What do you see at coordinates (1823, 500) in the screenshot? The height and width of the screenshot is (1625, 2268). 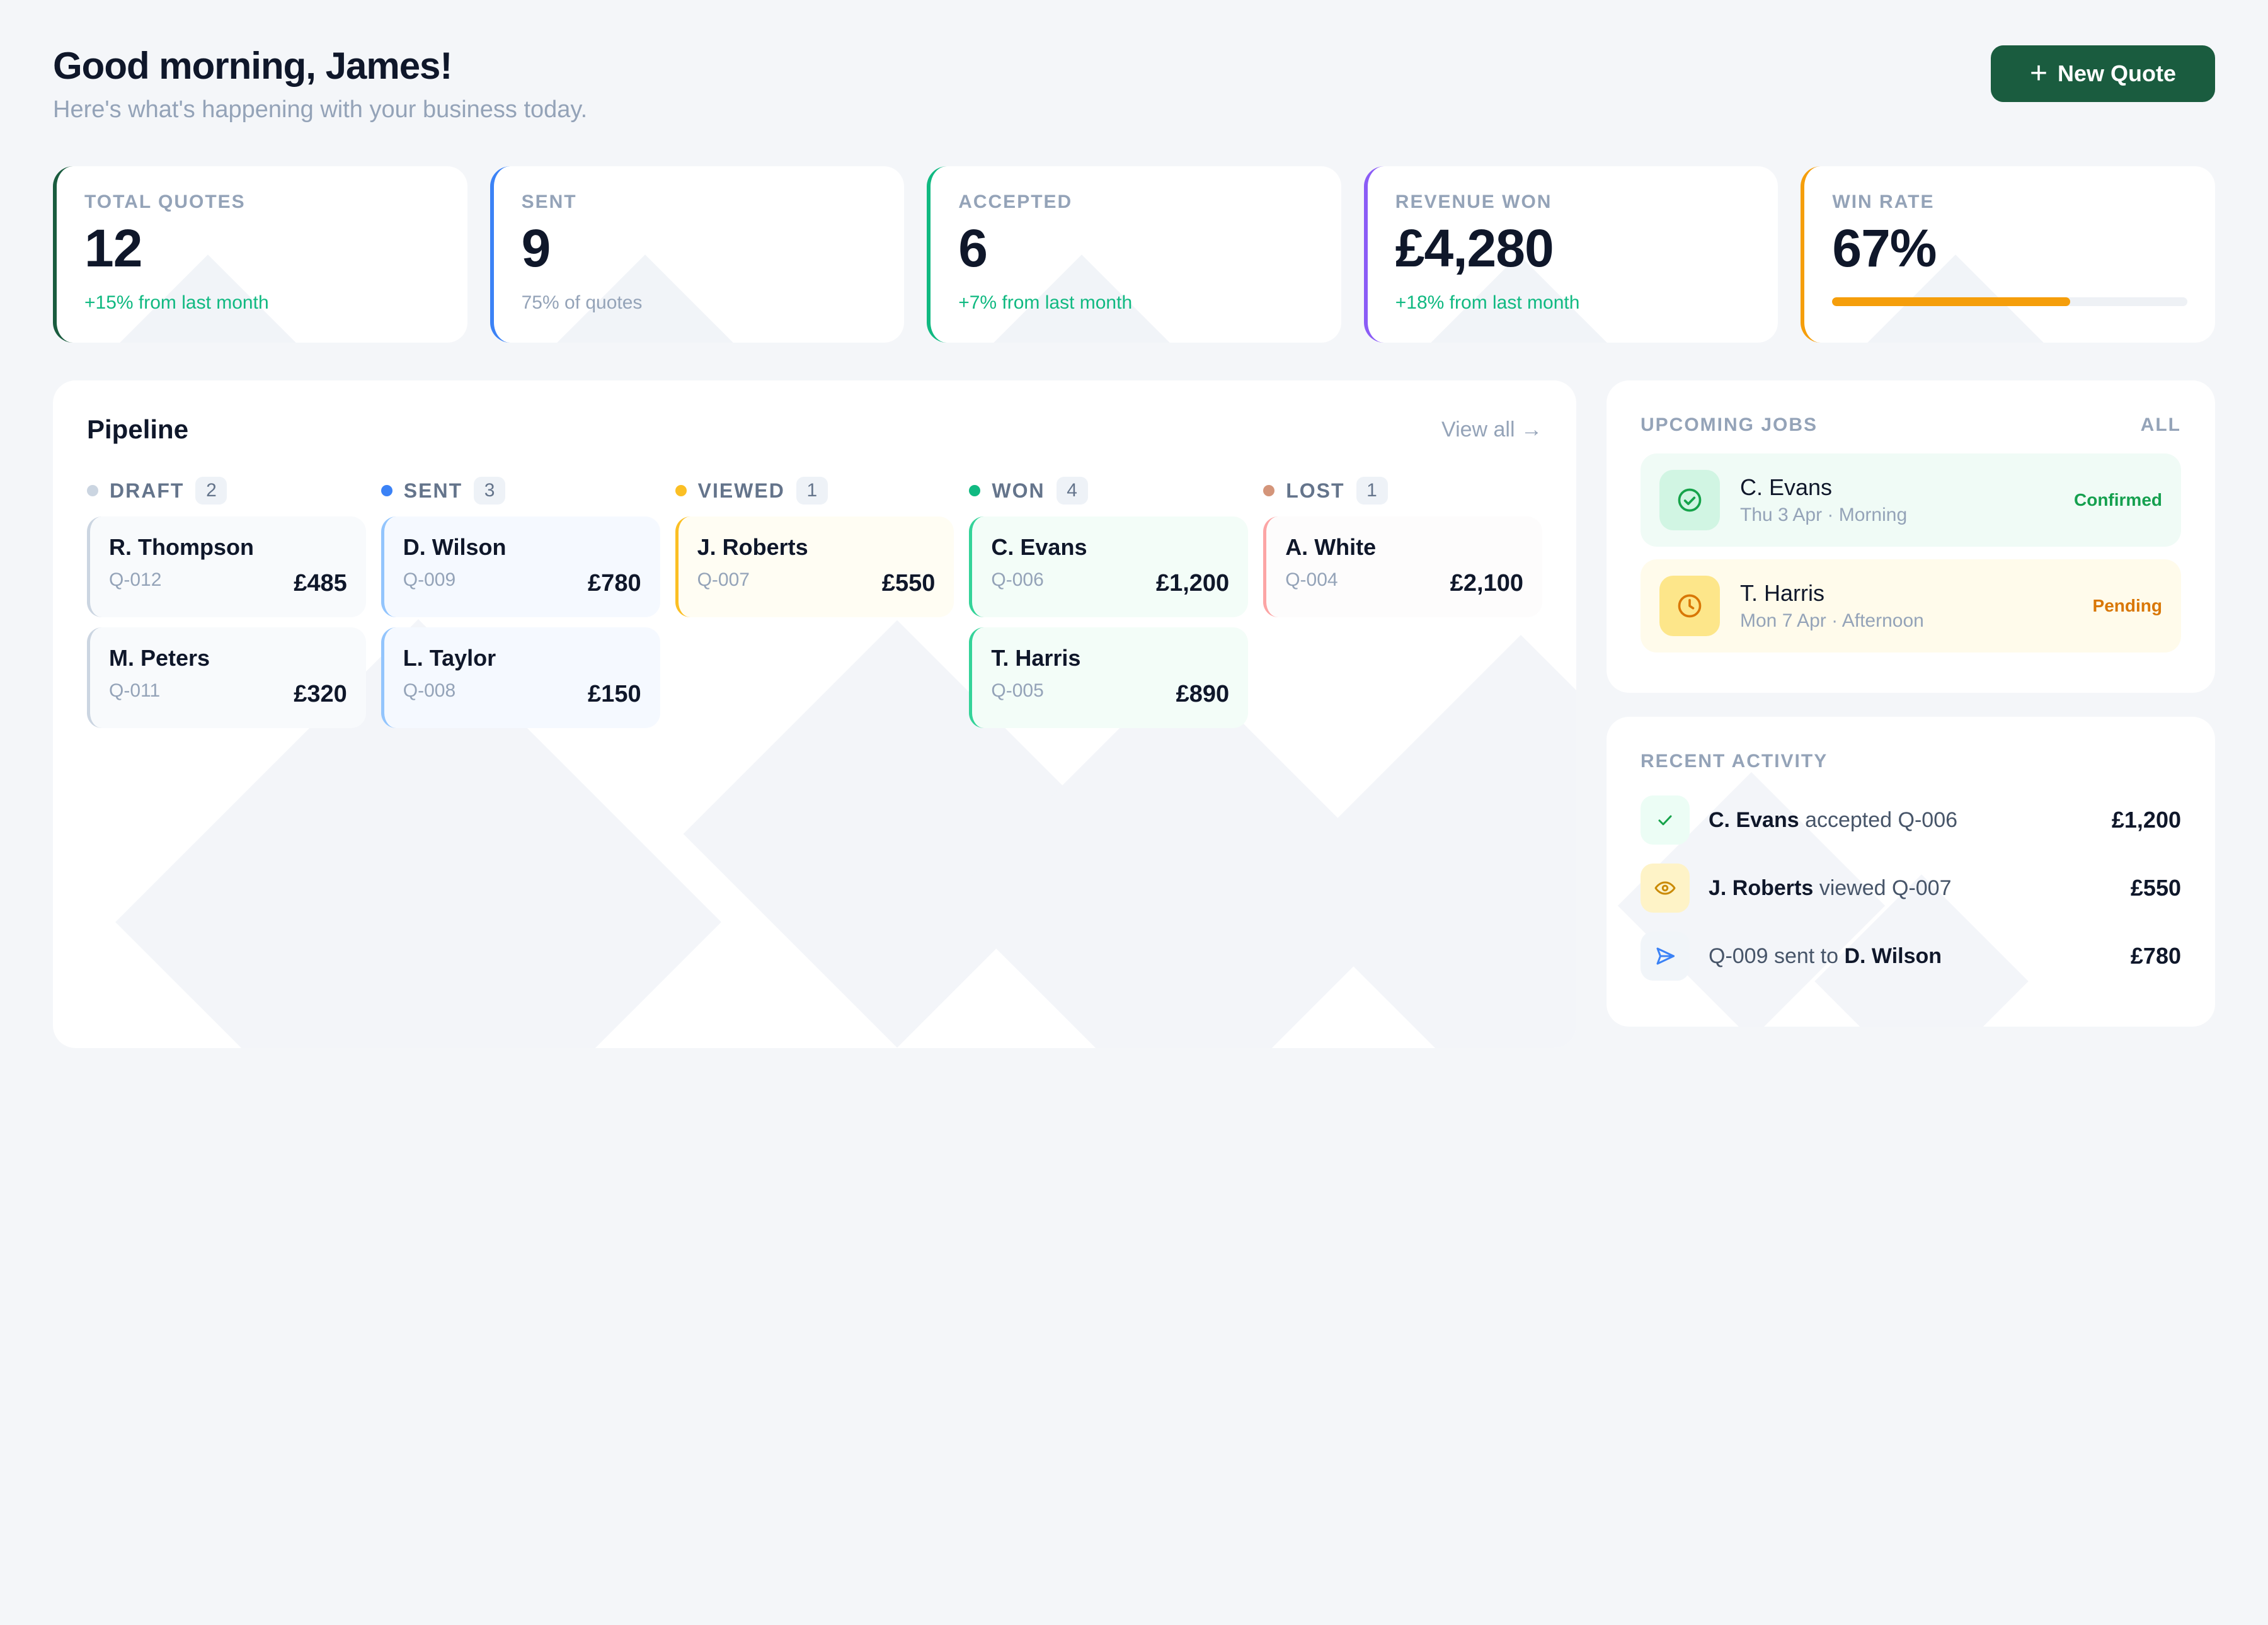 I see `job-details: C. Evans Thu 3 Apr · Morning` at bounding box center [1823, 500].